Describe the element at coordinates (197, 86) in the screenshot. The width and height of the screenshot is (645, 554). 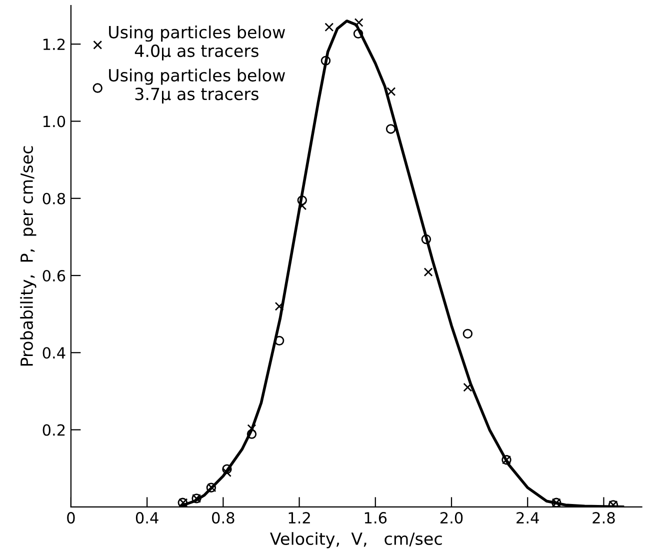
I see `legend-label: Using particles below 3.7μ as tracers` at that location.